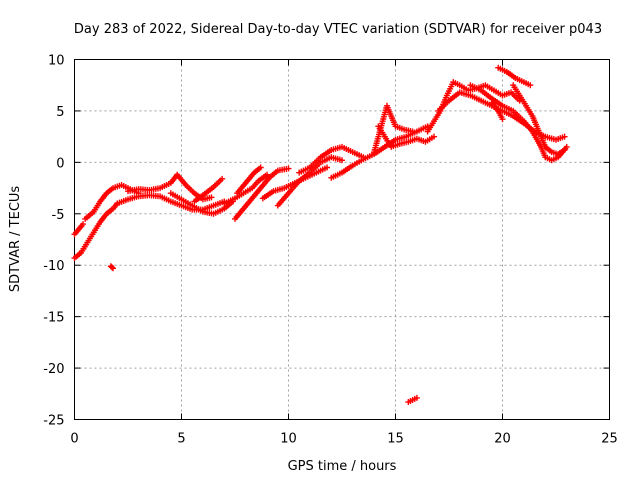 Image resolution: width=640 pixels, height=480 pixels. I want to click on x-tick-labels: 0 5 10 15 20 25, so click(343, 439).